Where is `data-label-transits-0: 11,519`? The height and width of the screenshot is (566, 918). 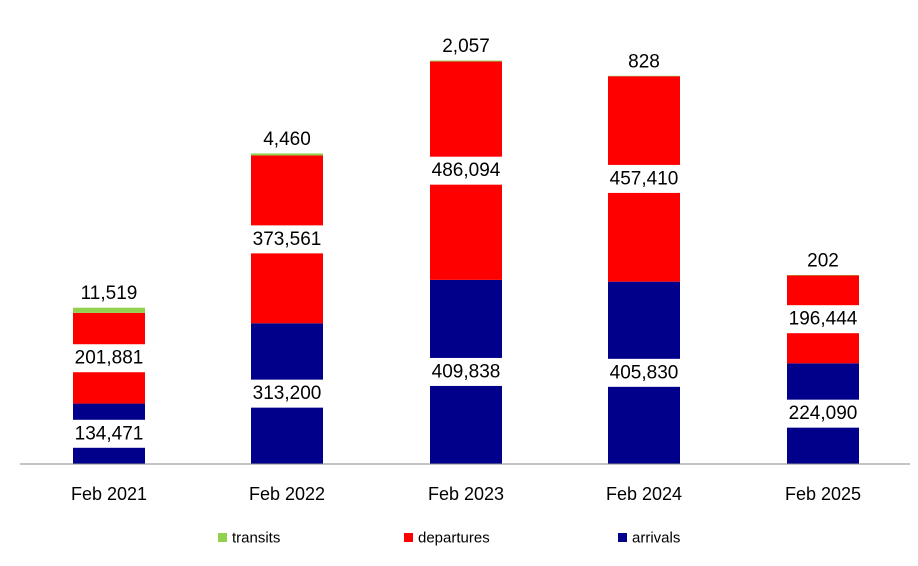
data-label-transits-0: 11,519 is located at coordinates (109, 293).